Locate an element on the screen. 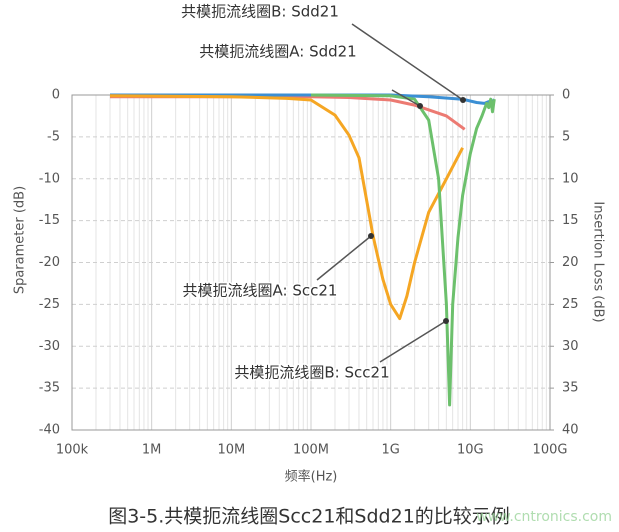 This screenshot has width=619, height=532. x-tick-label: 10G is located at coordinates (470, 450).